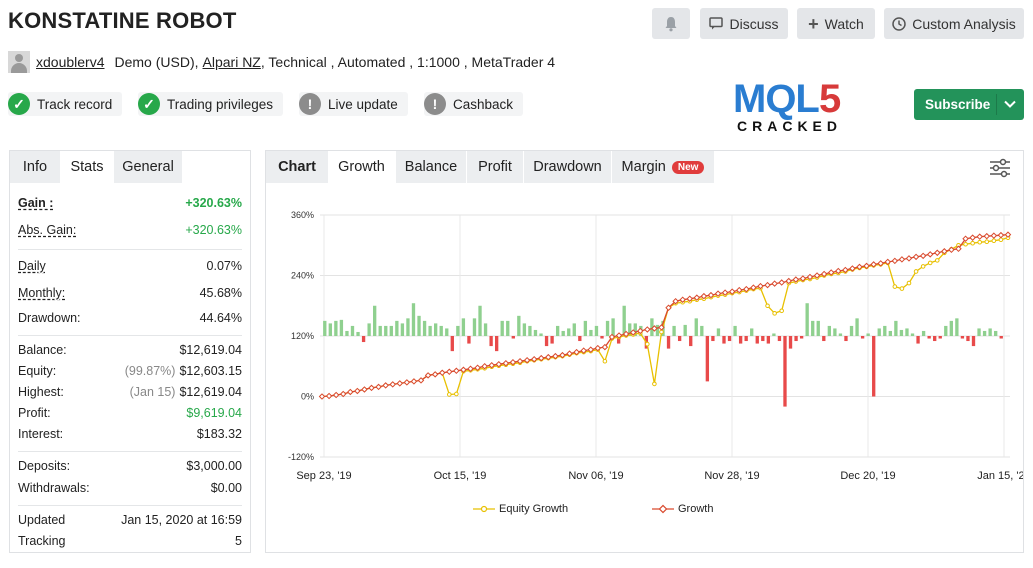 The height and width of the screenshot is (568, 1033). What do you see at coordinates (238, 541) in the screenshot?
I see `tracking-value: 5` at bounding box center [238, 541].